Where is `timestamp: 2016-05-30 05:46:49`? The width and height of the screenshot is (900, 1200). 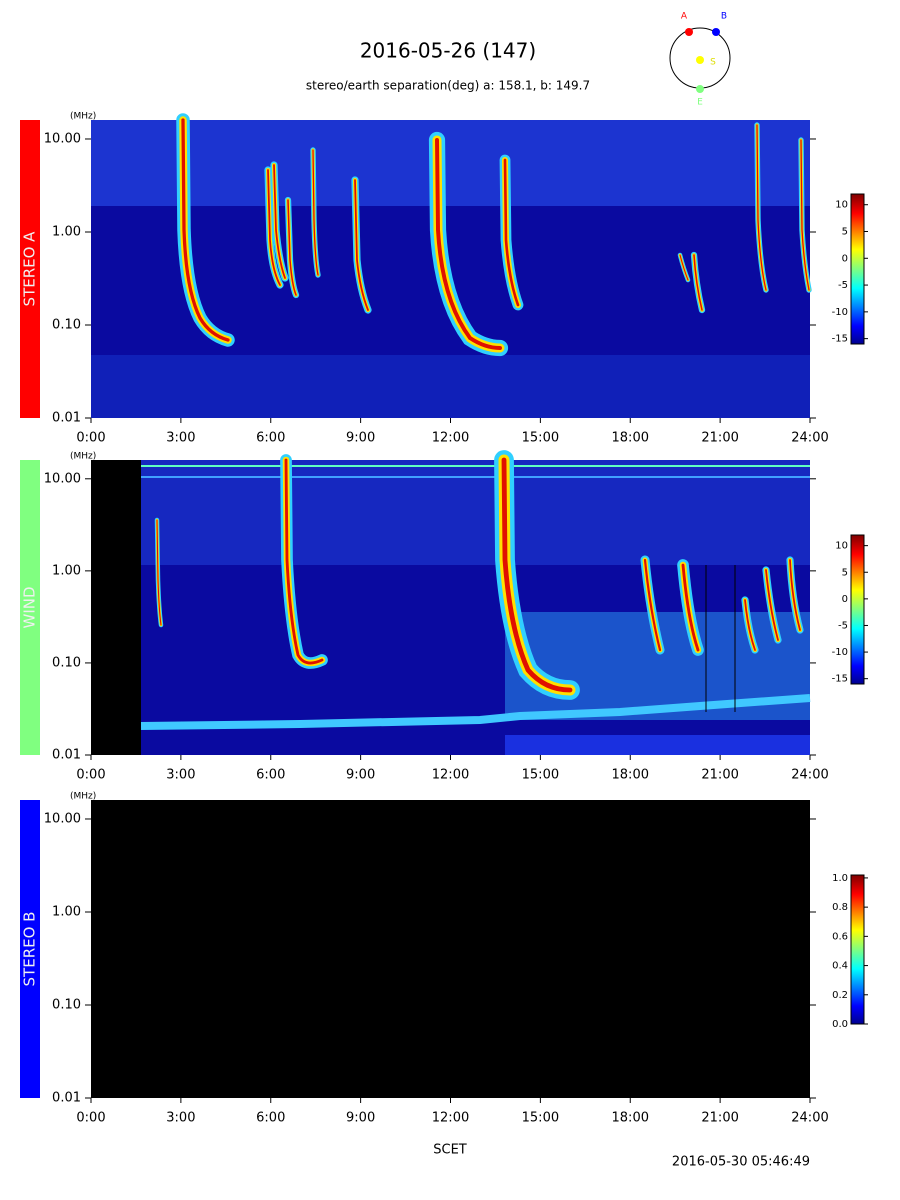 timestamp: 2016-05-30 05:46:49 is located at coordinates (741, 1162).